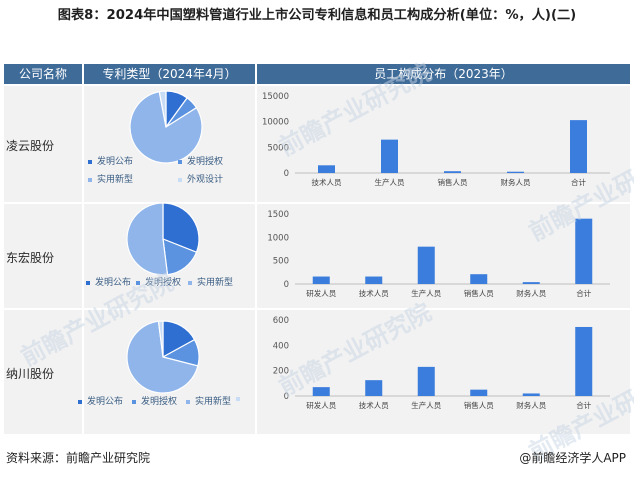 Image resolution: width=634 pixels, height=479 pixels. What do you see at coordinates (281, 346) in the screenshot?
I see `y-tick-label: 400` at bounding box center [281, 346].